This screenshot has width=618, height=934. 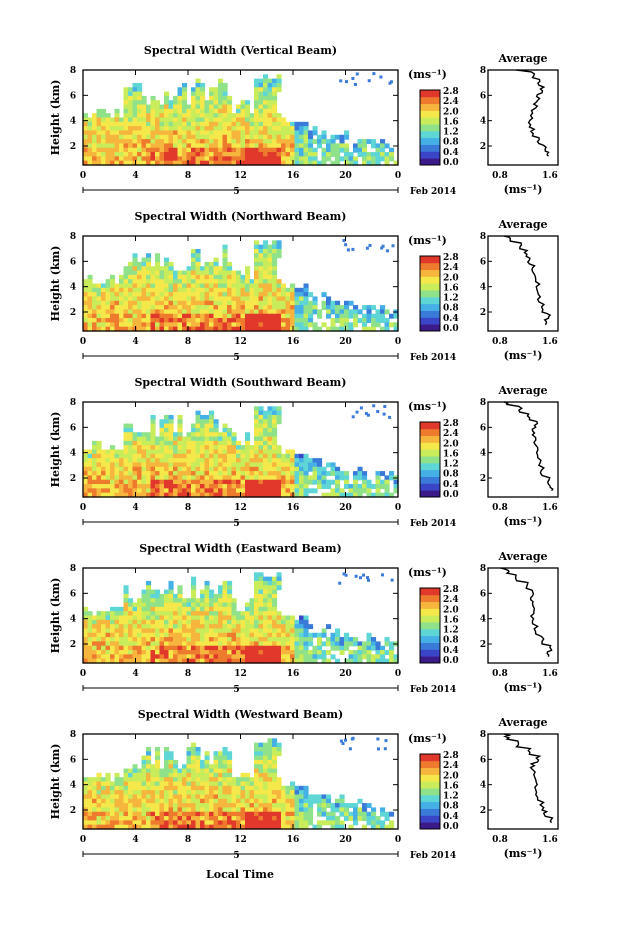 What do you see at coordinates (500, 840) in the screenshot?
I see `avg-x-tick-label: 0.8` at bounding box center [500, 840].